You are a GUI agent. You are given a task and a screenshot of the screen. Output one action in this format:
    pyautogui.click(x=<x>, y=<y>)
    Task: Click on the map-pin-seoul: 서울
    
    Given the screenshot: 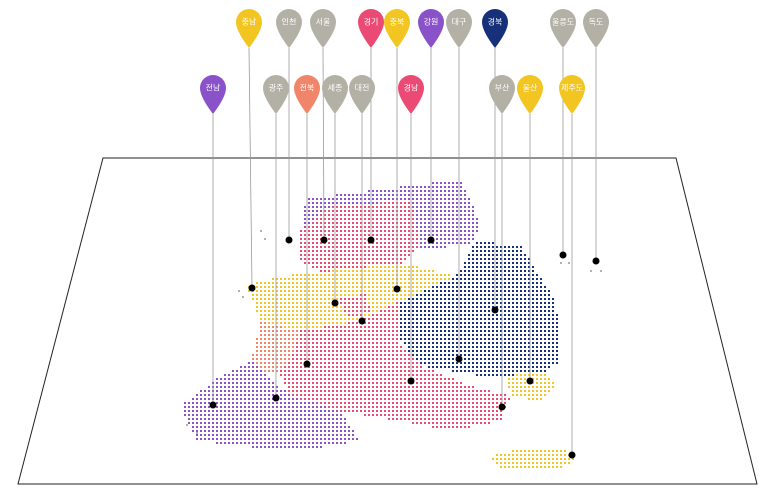 What is the action you would take?
    pyautogui.click(x=323, y=28)
    